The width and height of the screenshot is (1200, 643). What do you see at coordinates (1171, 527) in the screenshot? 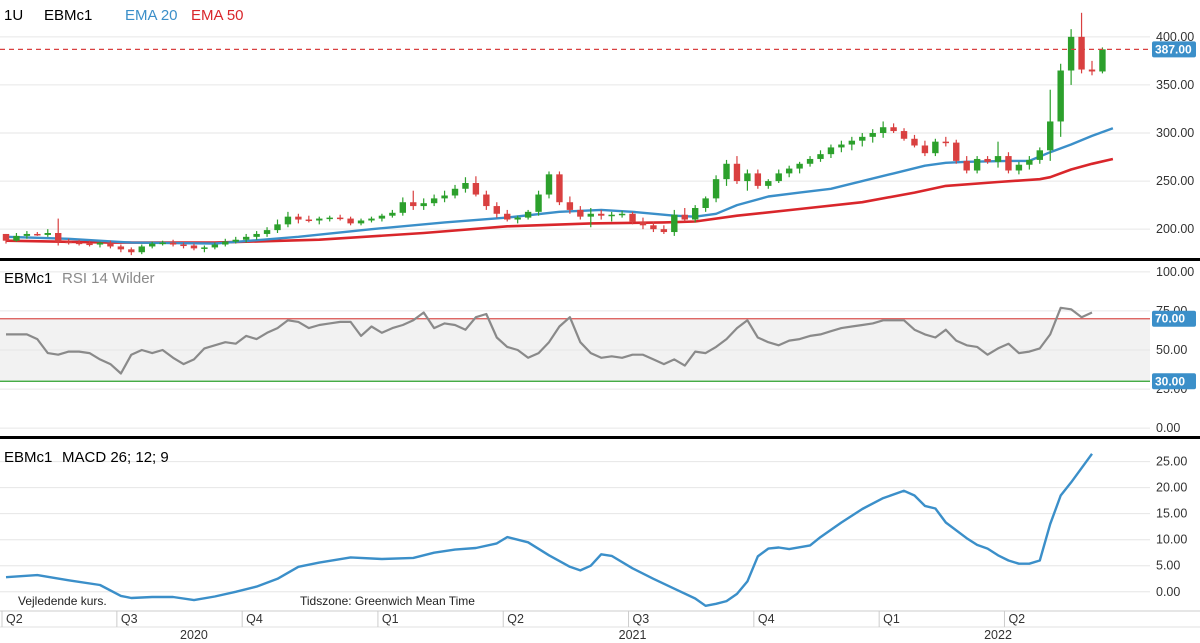
I see `macd-y-axis: 0.00 5.00 10.00 15.00 20.00 25.00` at bounding box center [1171, 527].